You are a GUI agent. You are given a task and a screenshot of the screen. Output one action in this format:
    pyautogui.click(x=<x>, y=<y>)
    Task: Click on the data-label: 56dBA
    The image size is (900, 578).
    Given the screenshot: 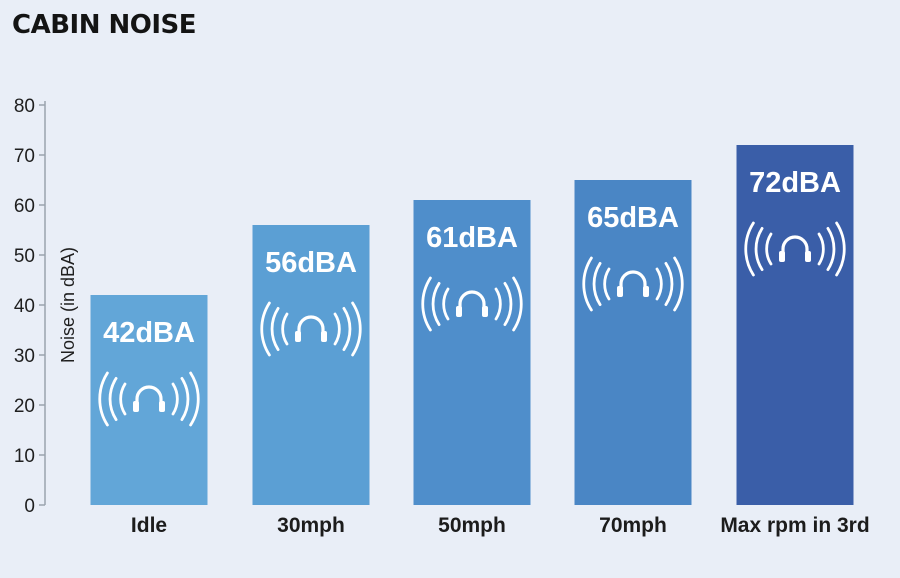 What is the action you would take?
    pyautogui.click(x=311, y=263)
    